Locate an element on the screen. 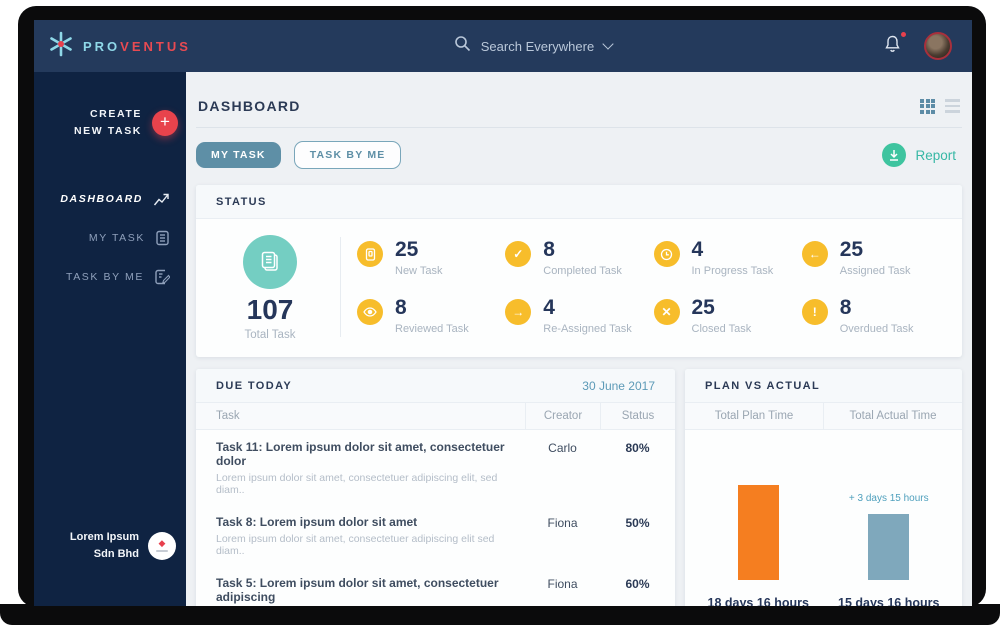 This screenshot has width=1000, height=625. tabs-row: MY TASK TASK BY ME Report is located at coordinates (579, 155).